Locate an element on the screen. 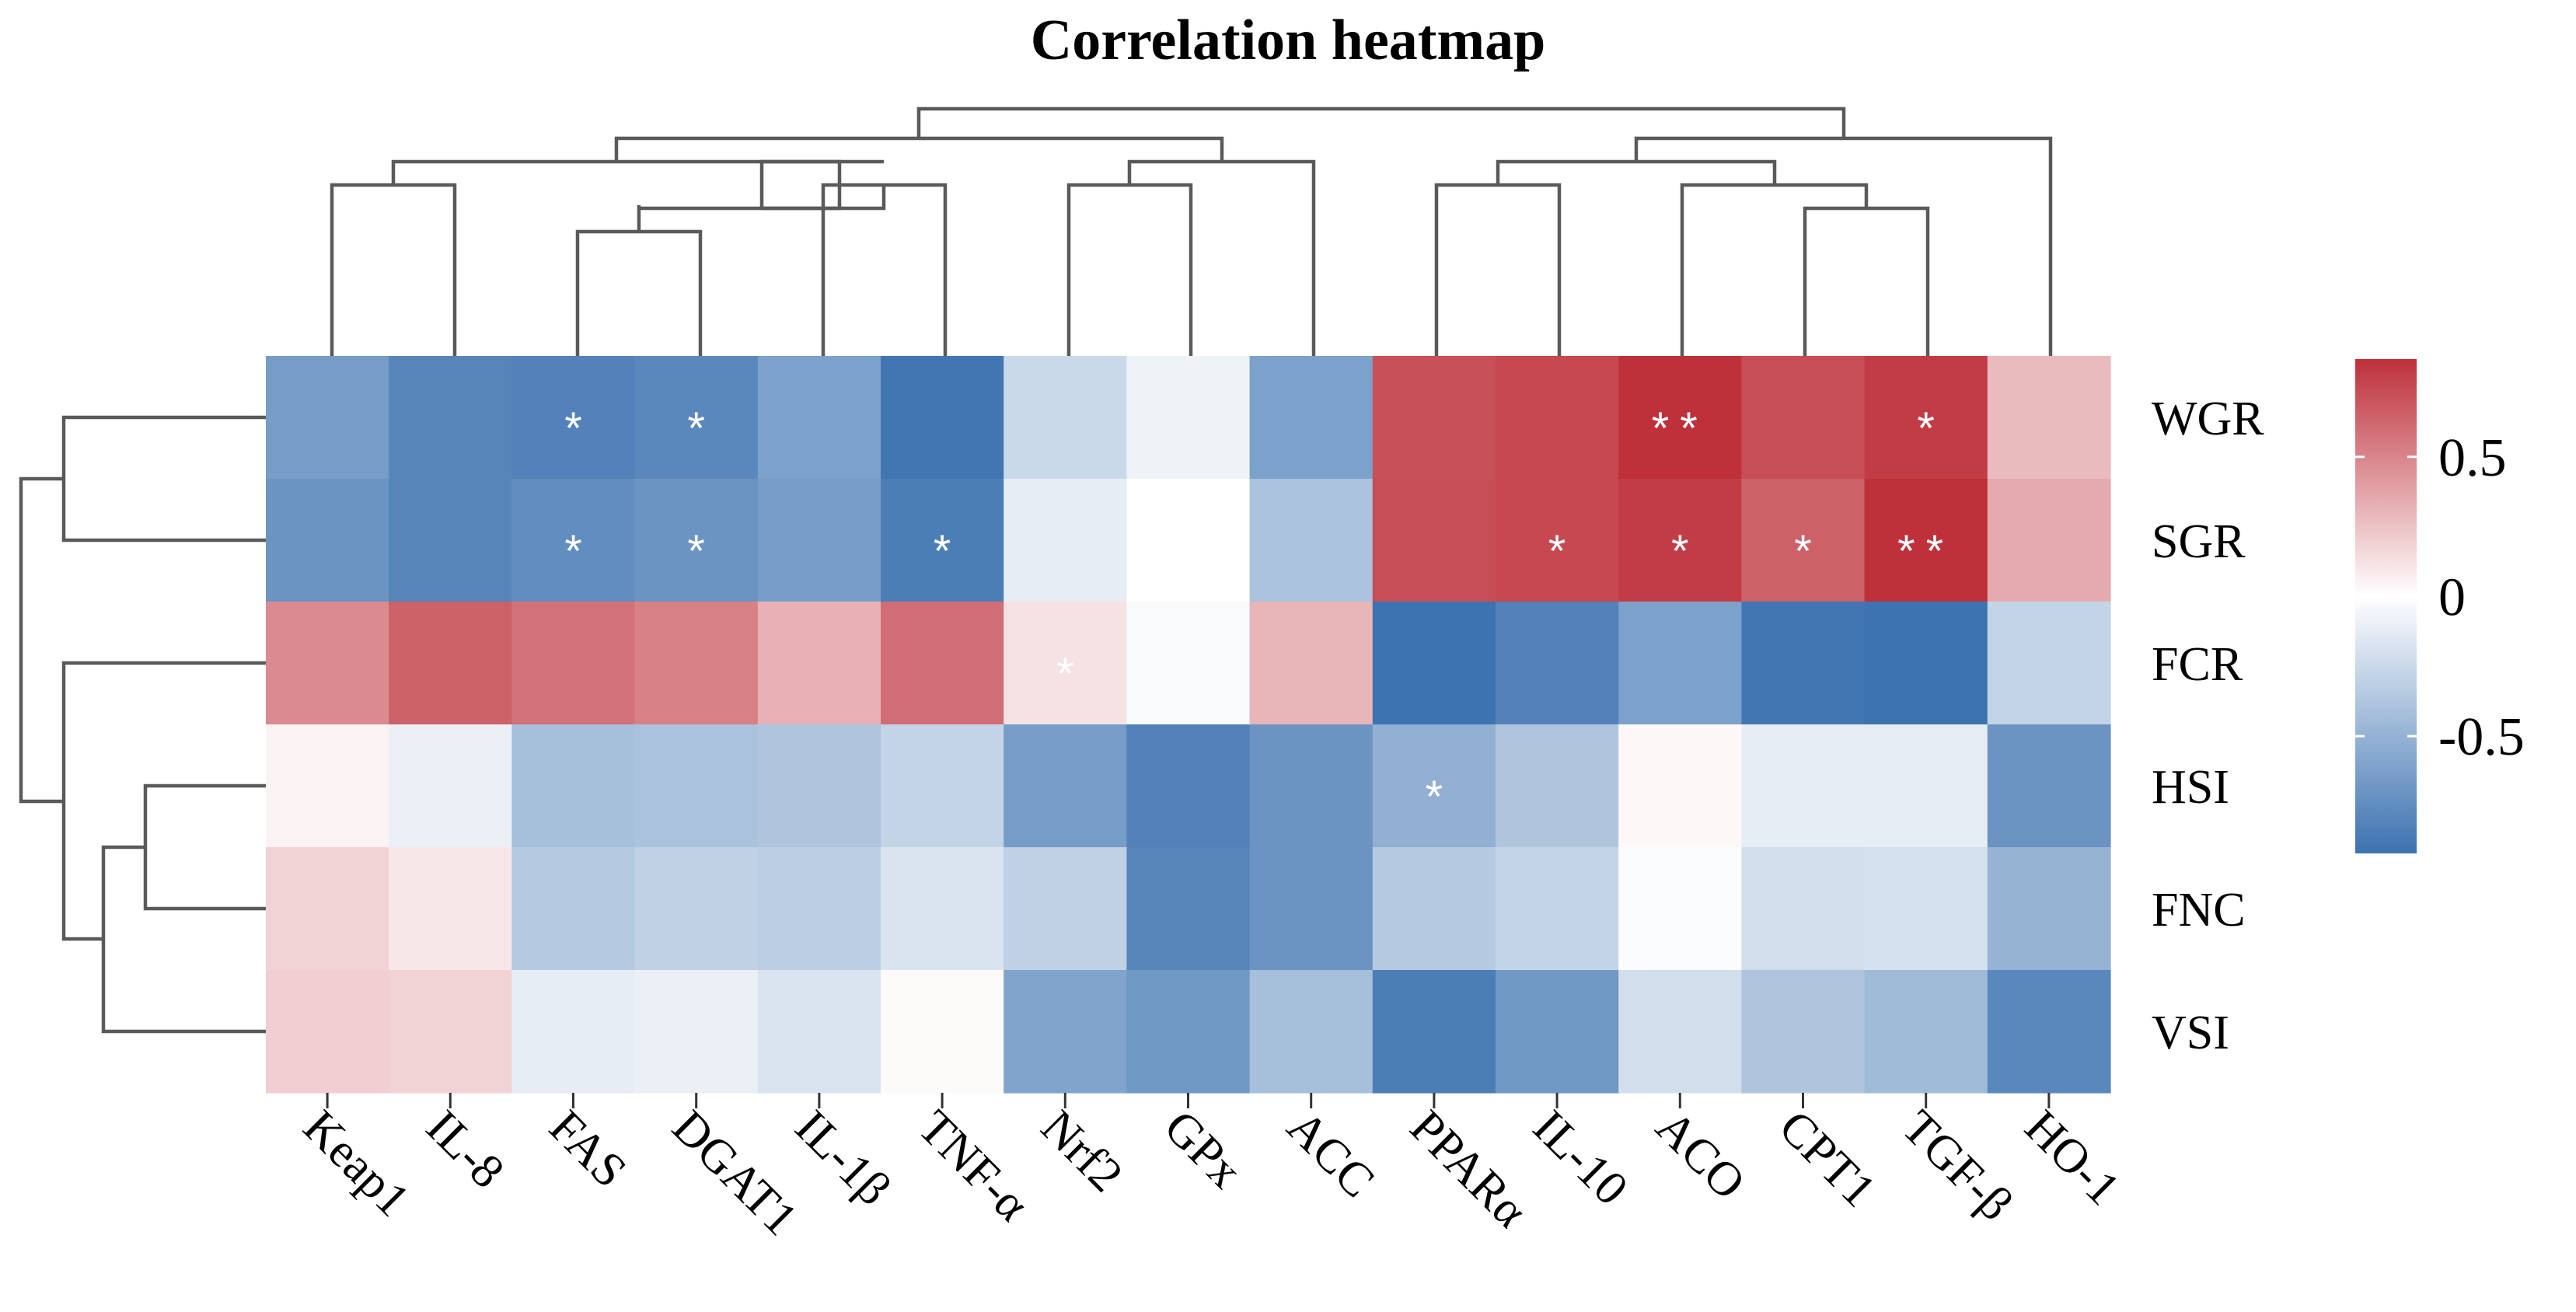 The height and width of the screenshot is (1312, 2576). row-dendro-link-hsi-fnc is located at coordinates (205, 847).